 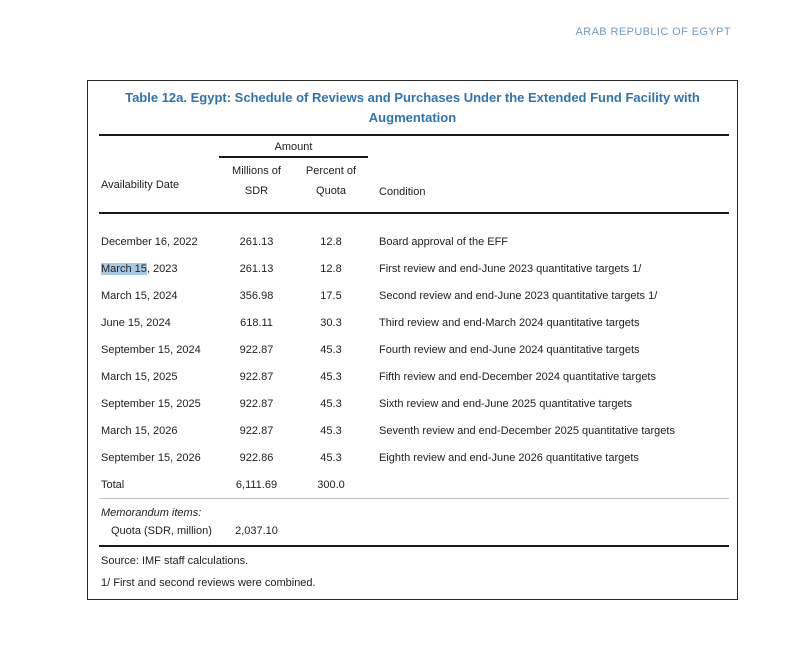 What do you see at coordinates (151, 513) in the screenshot?
I see `memorandum-heading: Memorandum items:` at bounding box center [151, 513].